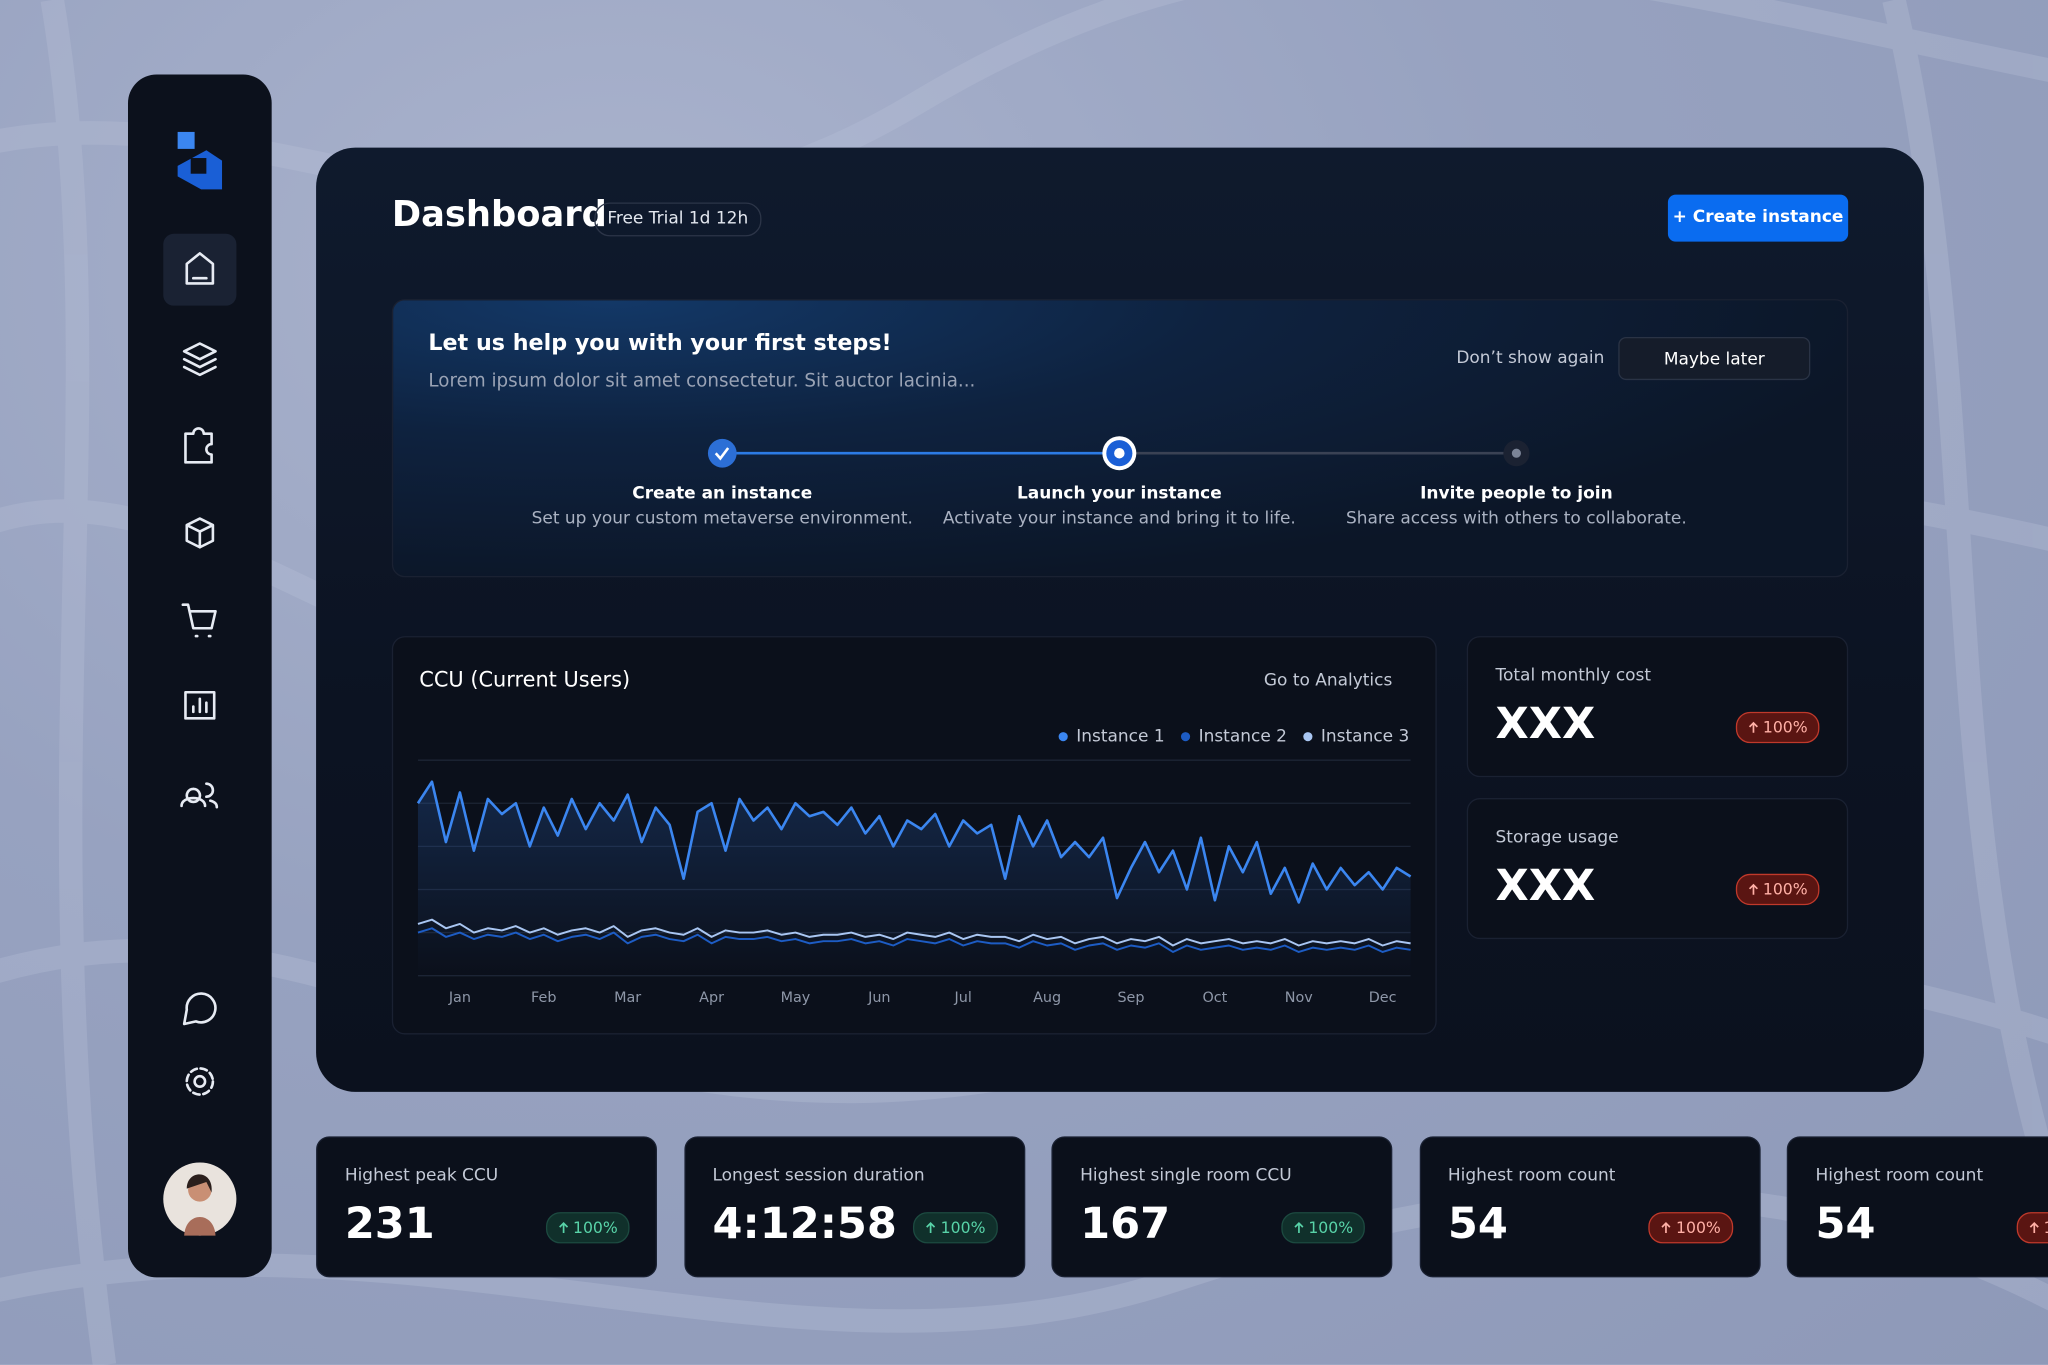 Image resolution: width=2048 pixels, height=1365 pixels. I want to click on analytics-link: Go to Analytics, so click(1328, 680).